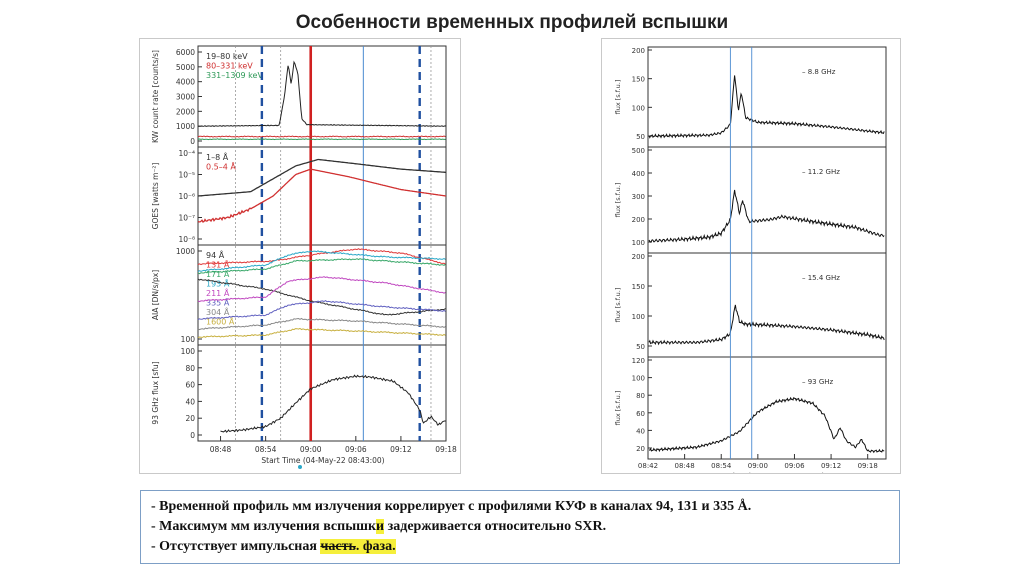 The width and height of the screenshot is (1024, 574). Describe the element at coordinates (638, 317) in the screenshot. I see `right-panel-3-ytick-label: 100` at that location.